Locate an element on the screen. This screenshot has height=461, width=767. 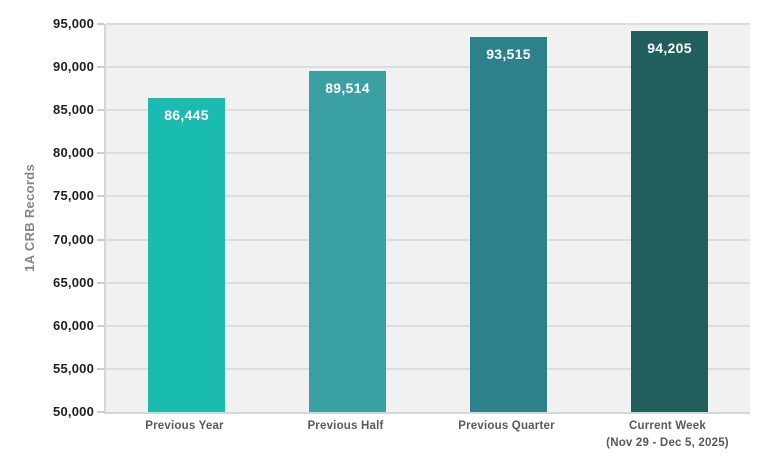
y-tick-label: 70,000 is located at coordinates (73, 239).